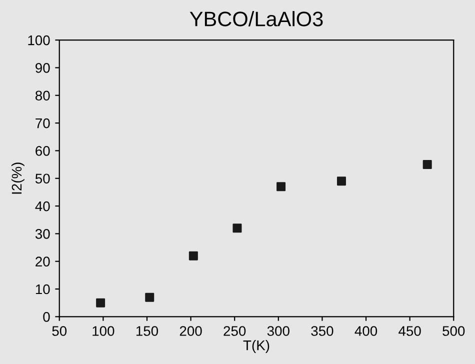 The image size is (475, 364). What do you see at coordinates (366, 331) in the screenshot?
I see `x-tick-label: 400` at bounding box center [366, 331].